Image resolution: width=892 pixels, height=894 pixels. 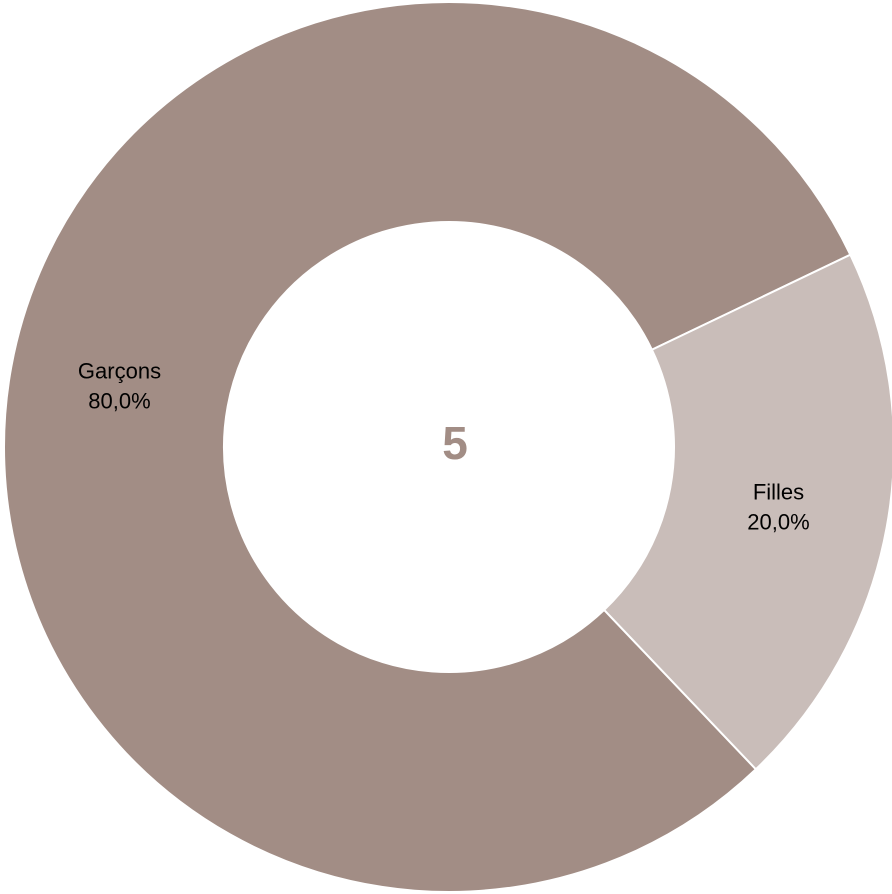 I want to click on slice-category-label: Garçons, so click(x=119, y=370).